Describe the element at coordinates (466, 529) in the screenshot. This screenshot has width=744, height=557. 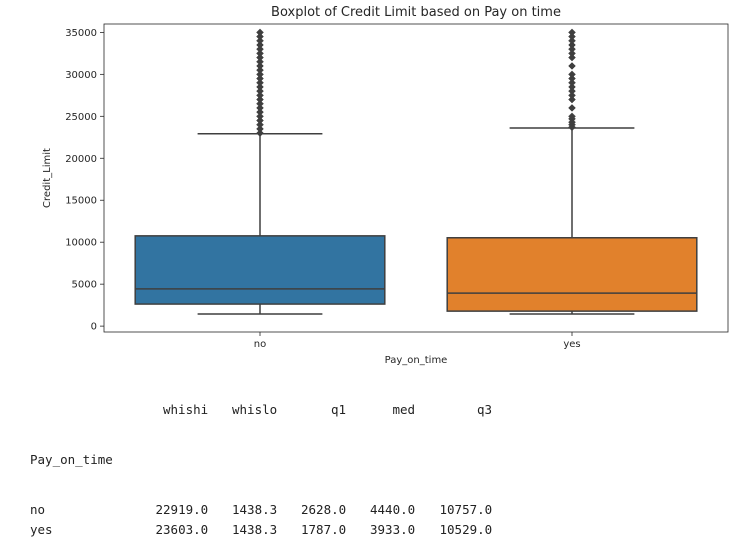
I see `table-cell-q3: 10529.0` at that location.